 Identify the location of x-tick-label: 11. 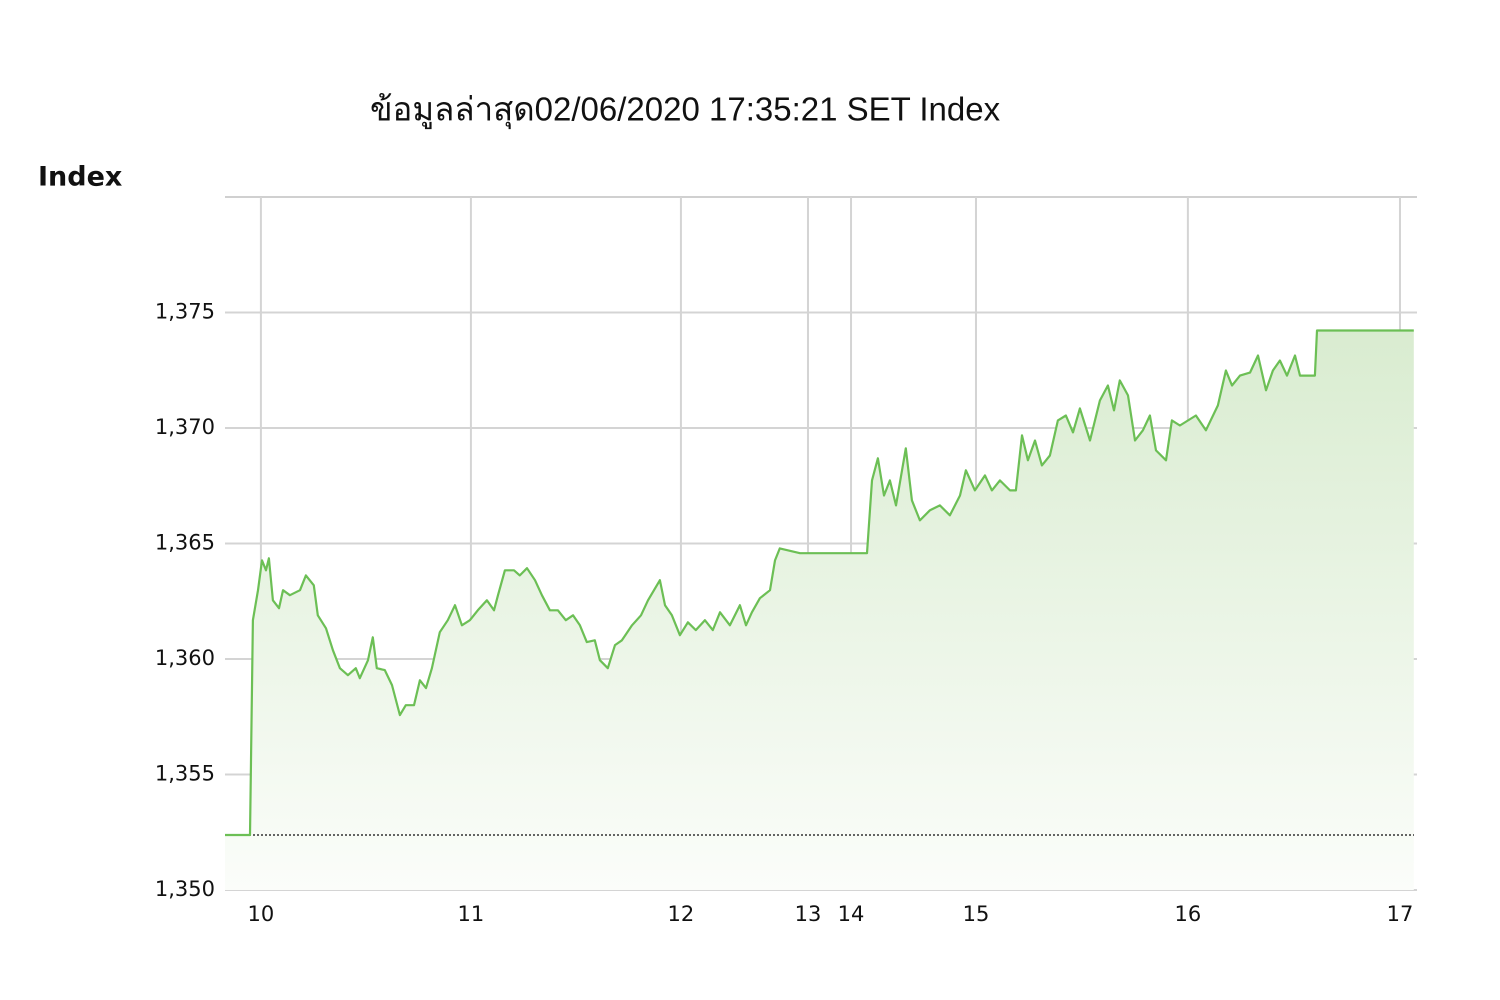
(471, 914).